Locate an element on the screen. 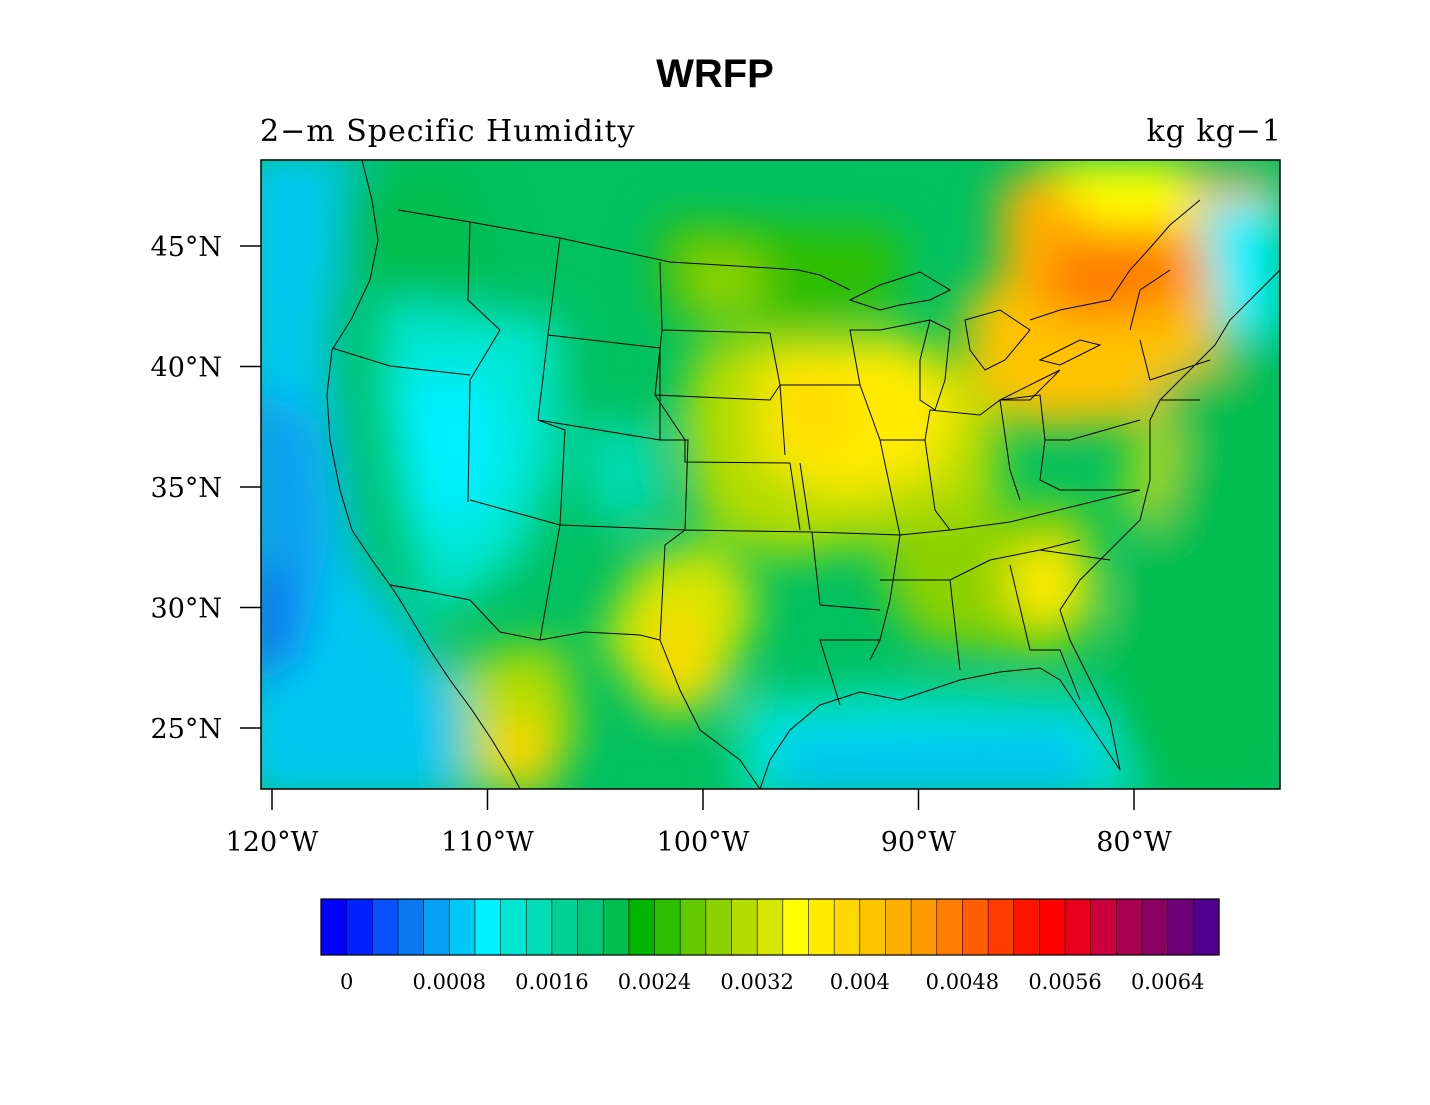 The width and height of the screenshot is (1430, 1105). east-coastline is located at coordinates (1169, 520).